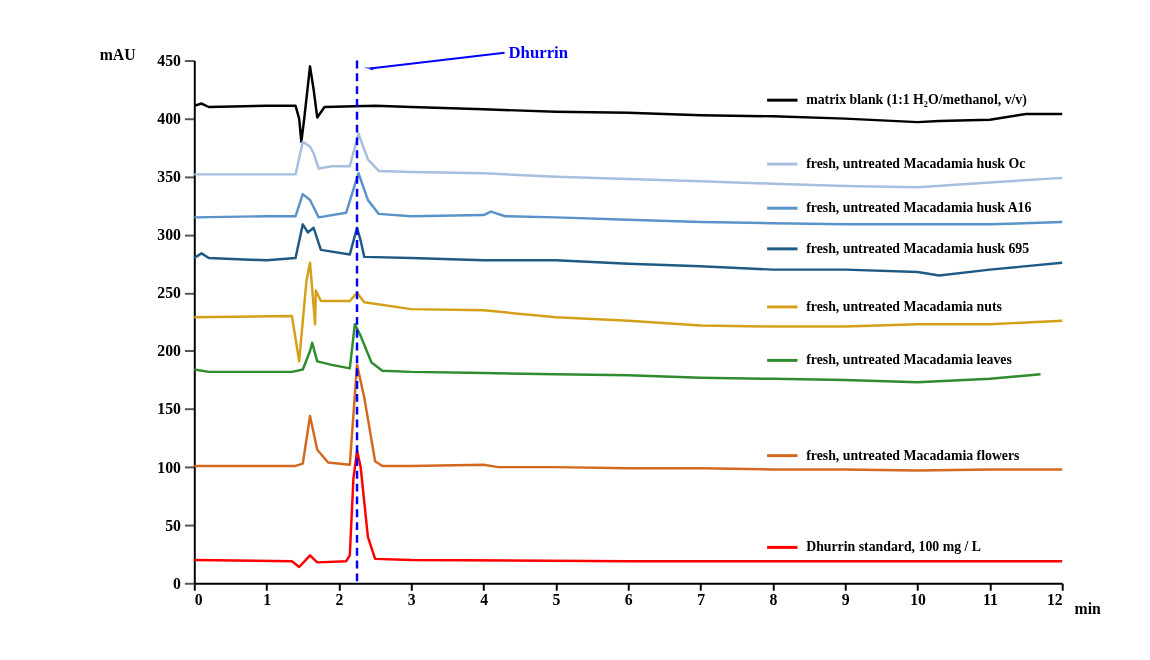 The image size is (1150, 660). I want to click on x-tick-label: 9, so click(845, 600).